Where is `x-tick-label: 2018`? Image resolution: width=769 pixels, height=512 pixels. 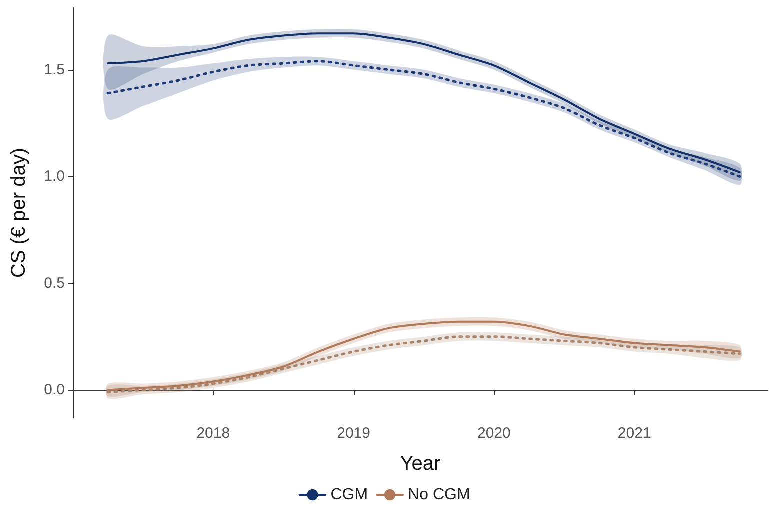
x-tick-label: 2018 is located at coordinates (213, 433).